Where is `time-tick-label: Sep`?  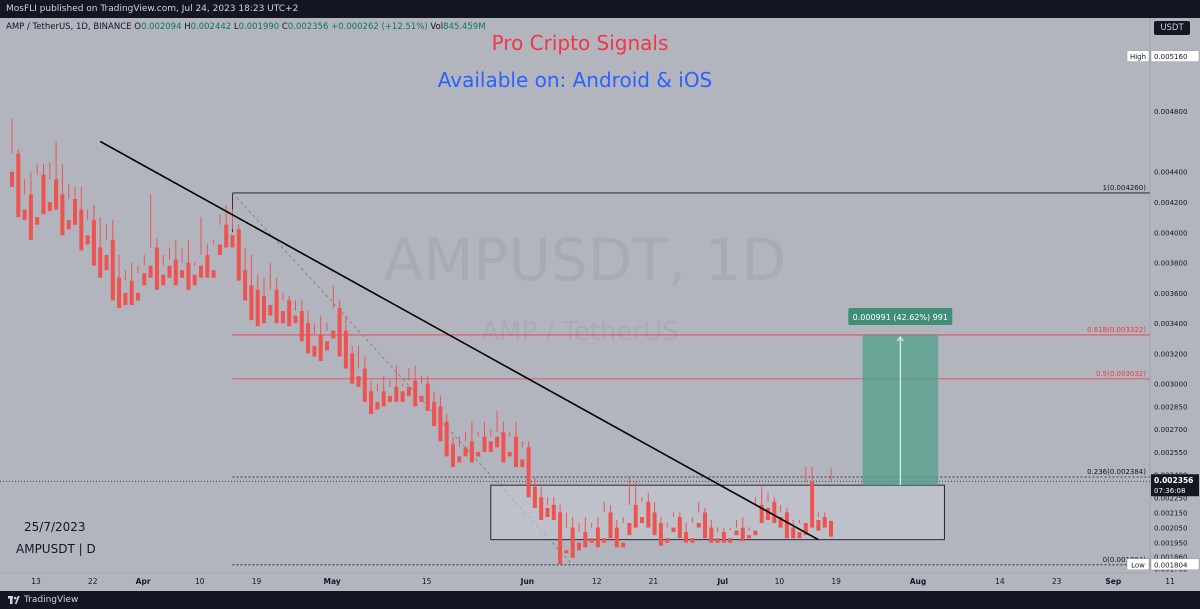
time-tick-label: Sep is located at coordinates (1113, 581).